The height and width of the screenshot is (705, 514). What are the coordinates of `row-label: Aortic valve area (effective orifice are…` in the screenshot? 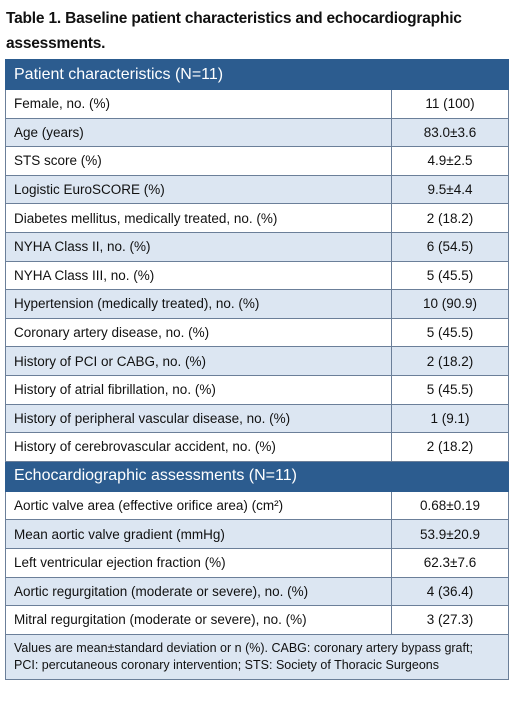 It's located at (198, 505).